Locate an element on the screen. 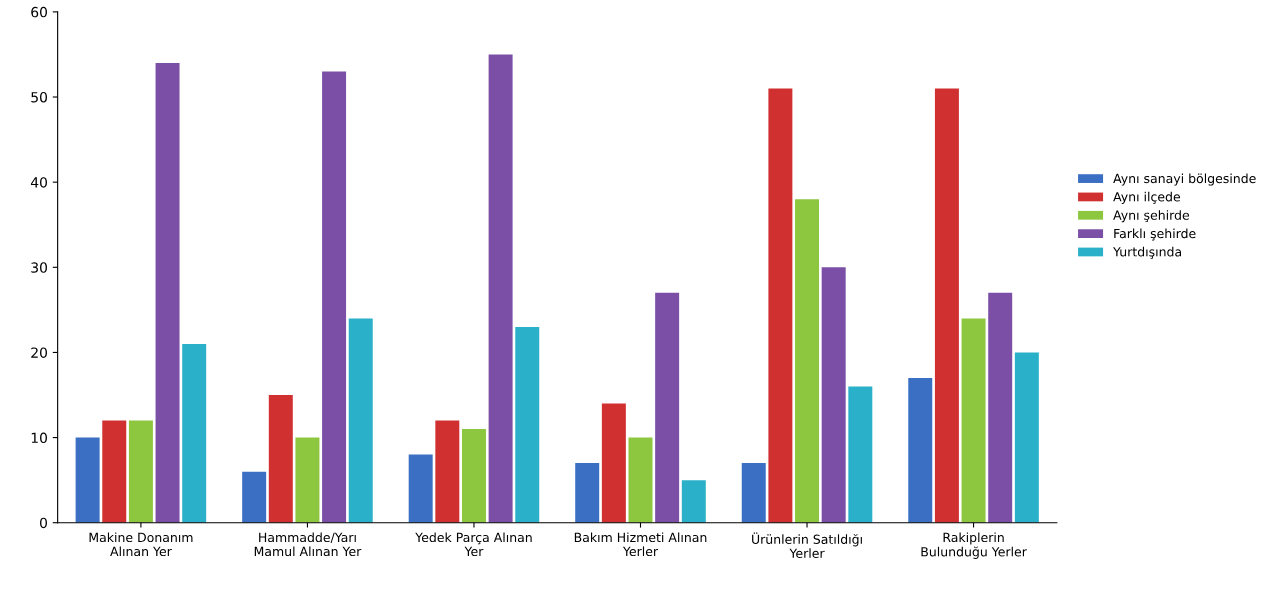 The image size is (1281, 594). legend-label: Aynı ilçede is located at coordinates (1147, 197).